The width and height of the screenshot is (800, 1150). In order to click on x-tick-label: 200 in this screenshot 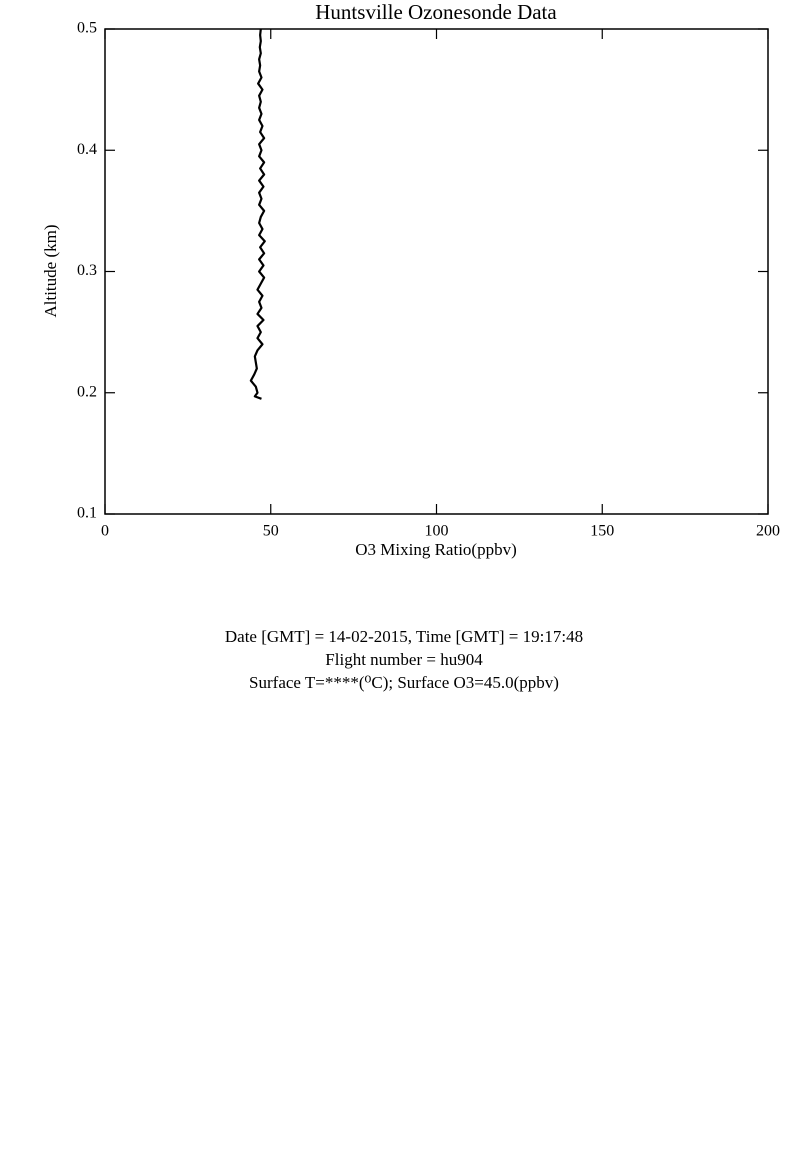, I will do `click(768, 531)`.